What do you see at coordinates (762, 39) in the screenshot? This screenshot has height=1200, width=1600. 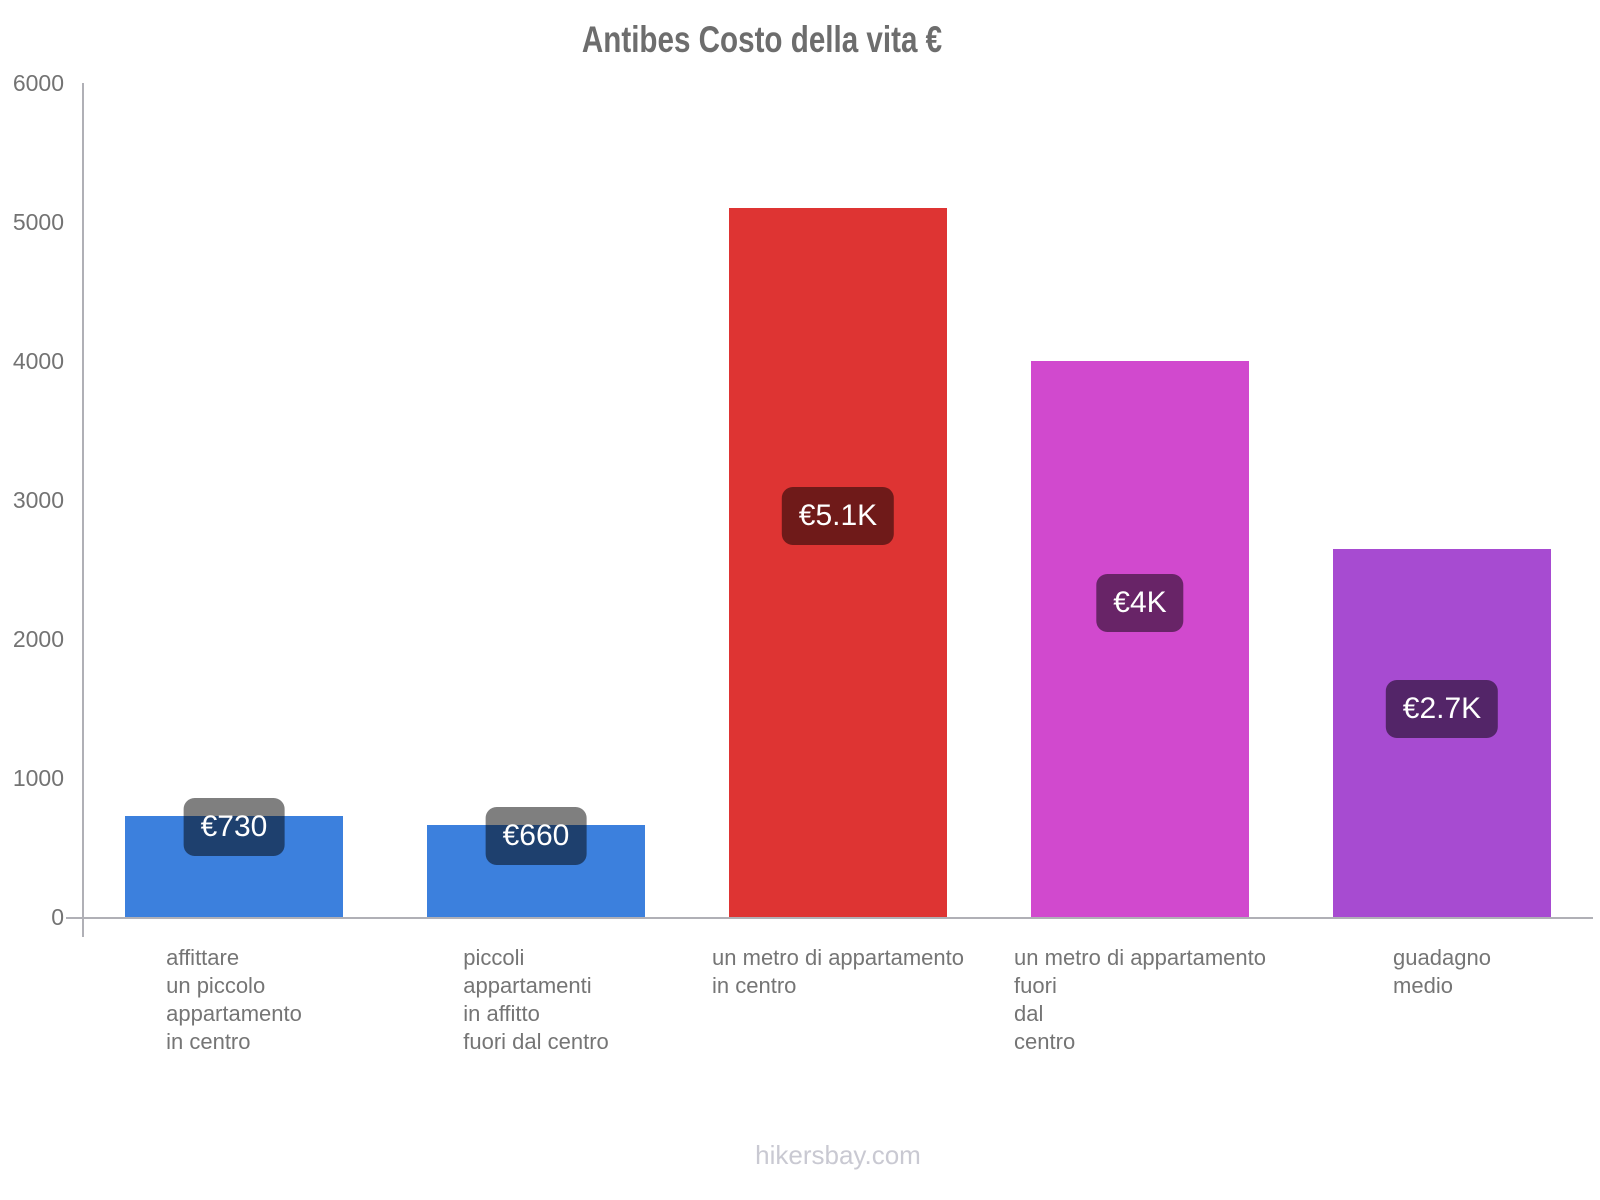 I see `chart-title: Antibes Costo della vita €` at bounding box center [762, 39].